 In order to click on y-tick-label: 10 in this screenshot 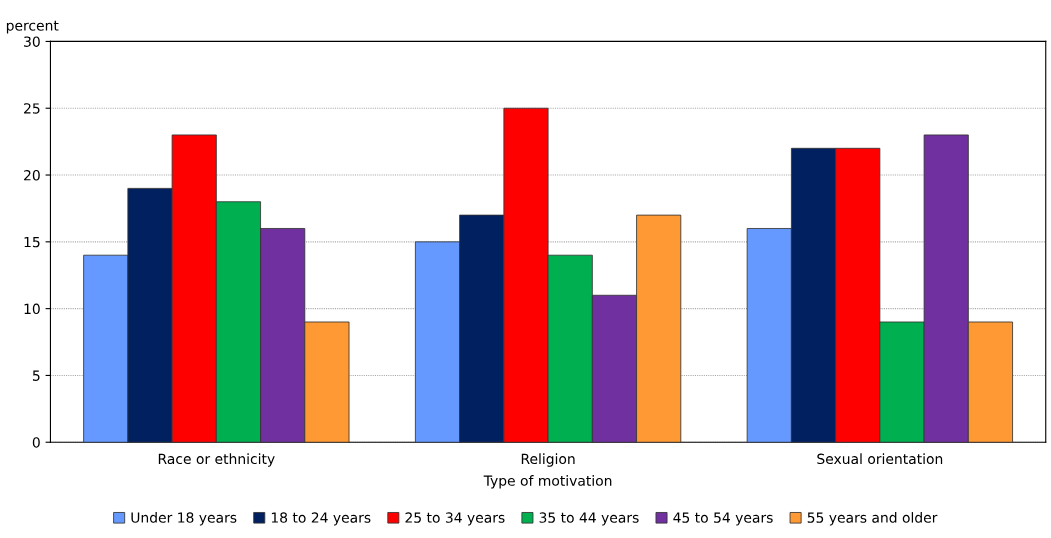, I will do `click(32, 309)`.